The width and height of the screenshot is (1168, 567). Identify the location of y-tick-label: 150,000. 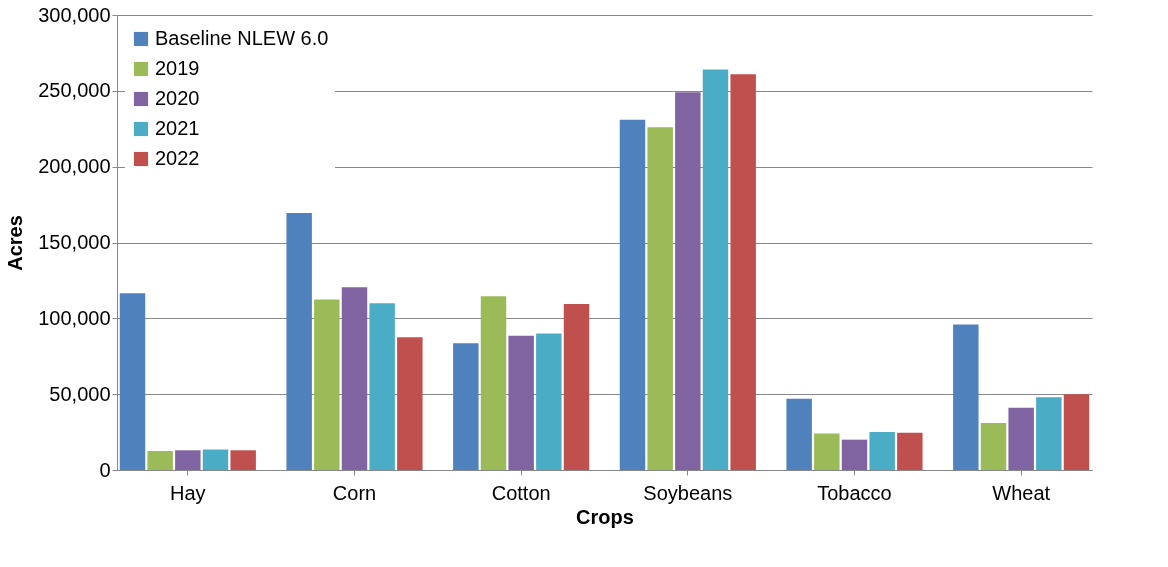
(74, 242).